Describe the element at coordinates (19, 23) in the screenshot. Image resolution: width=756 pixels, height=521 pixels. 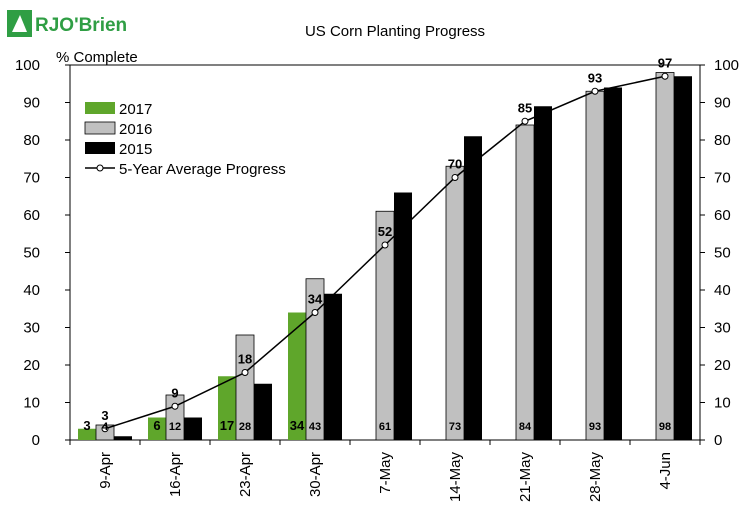
I see `logo-mark-glyph-icon` at that location.